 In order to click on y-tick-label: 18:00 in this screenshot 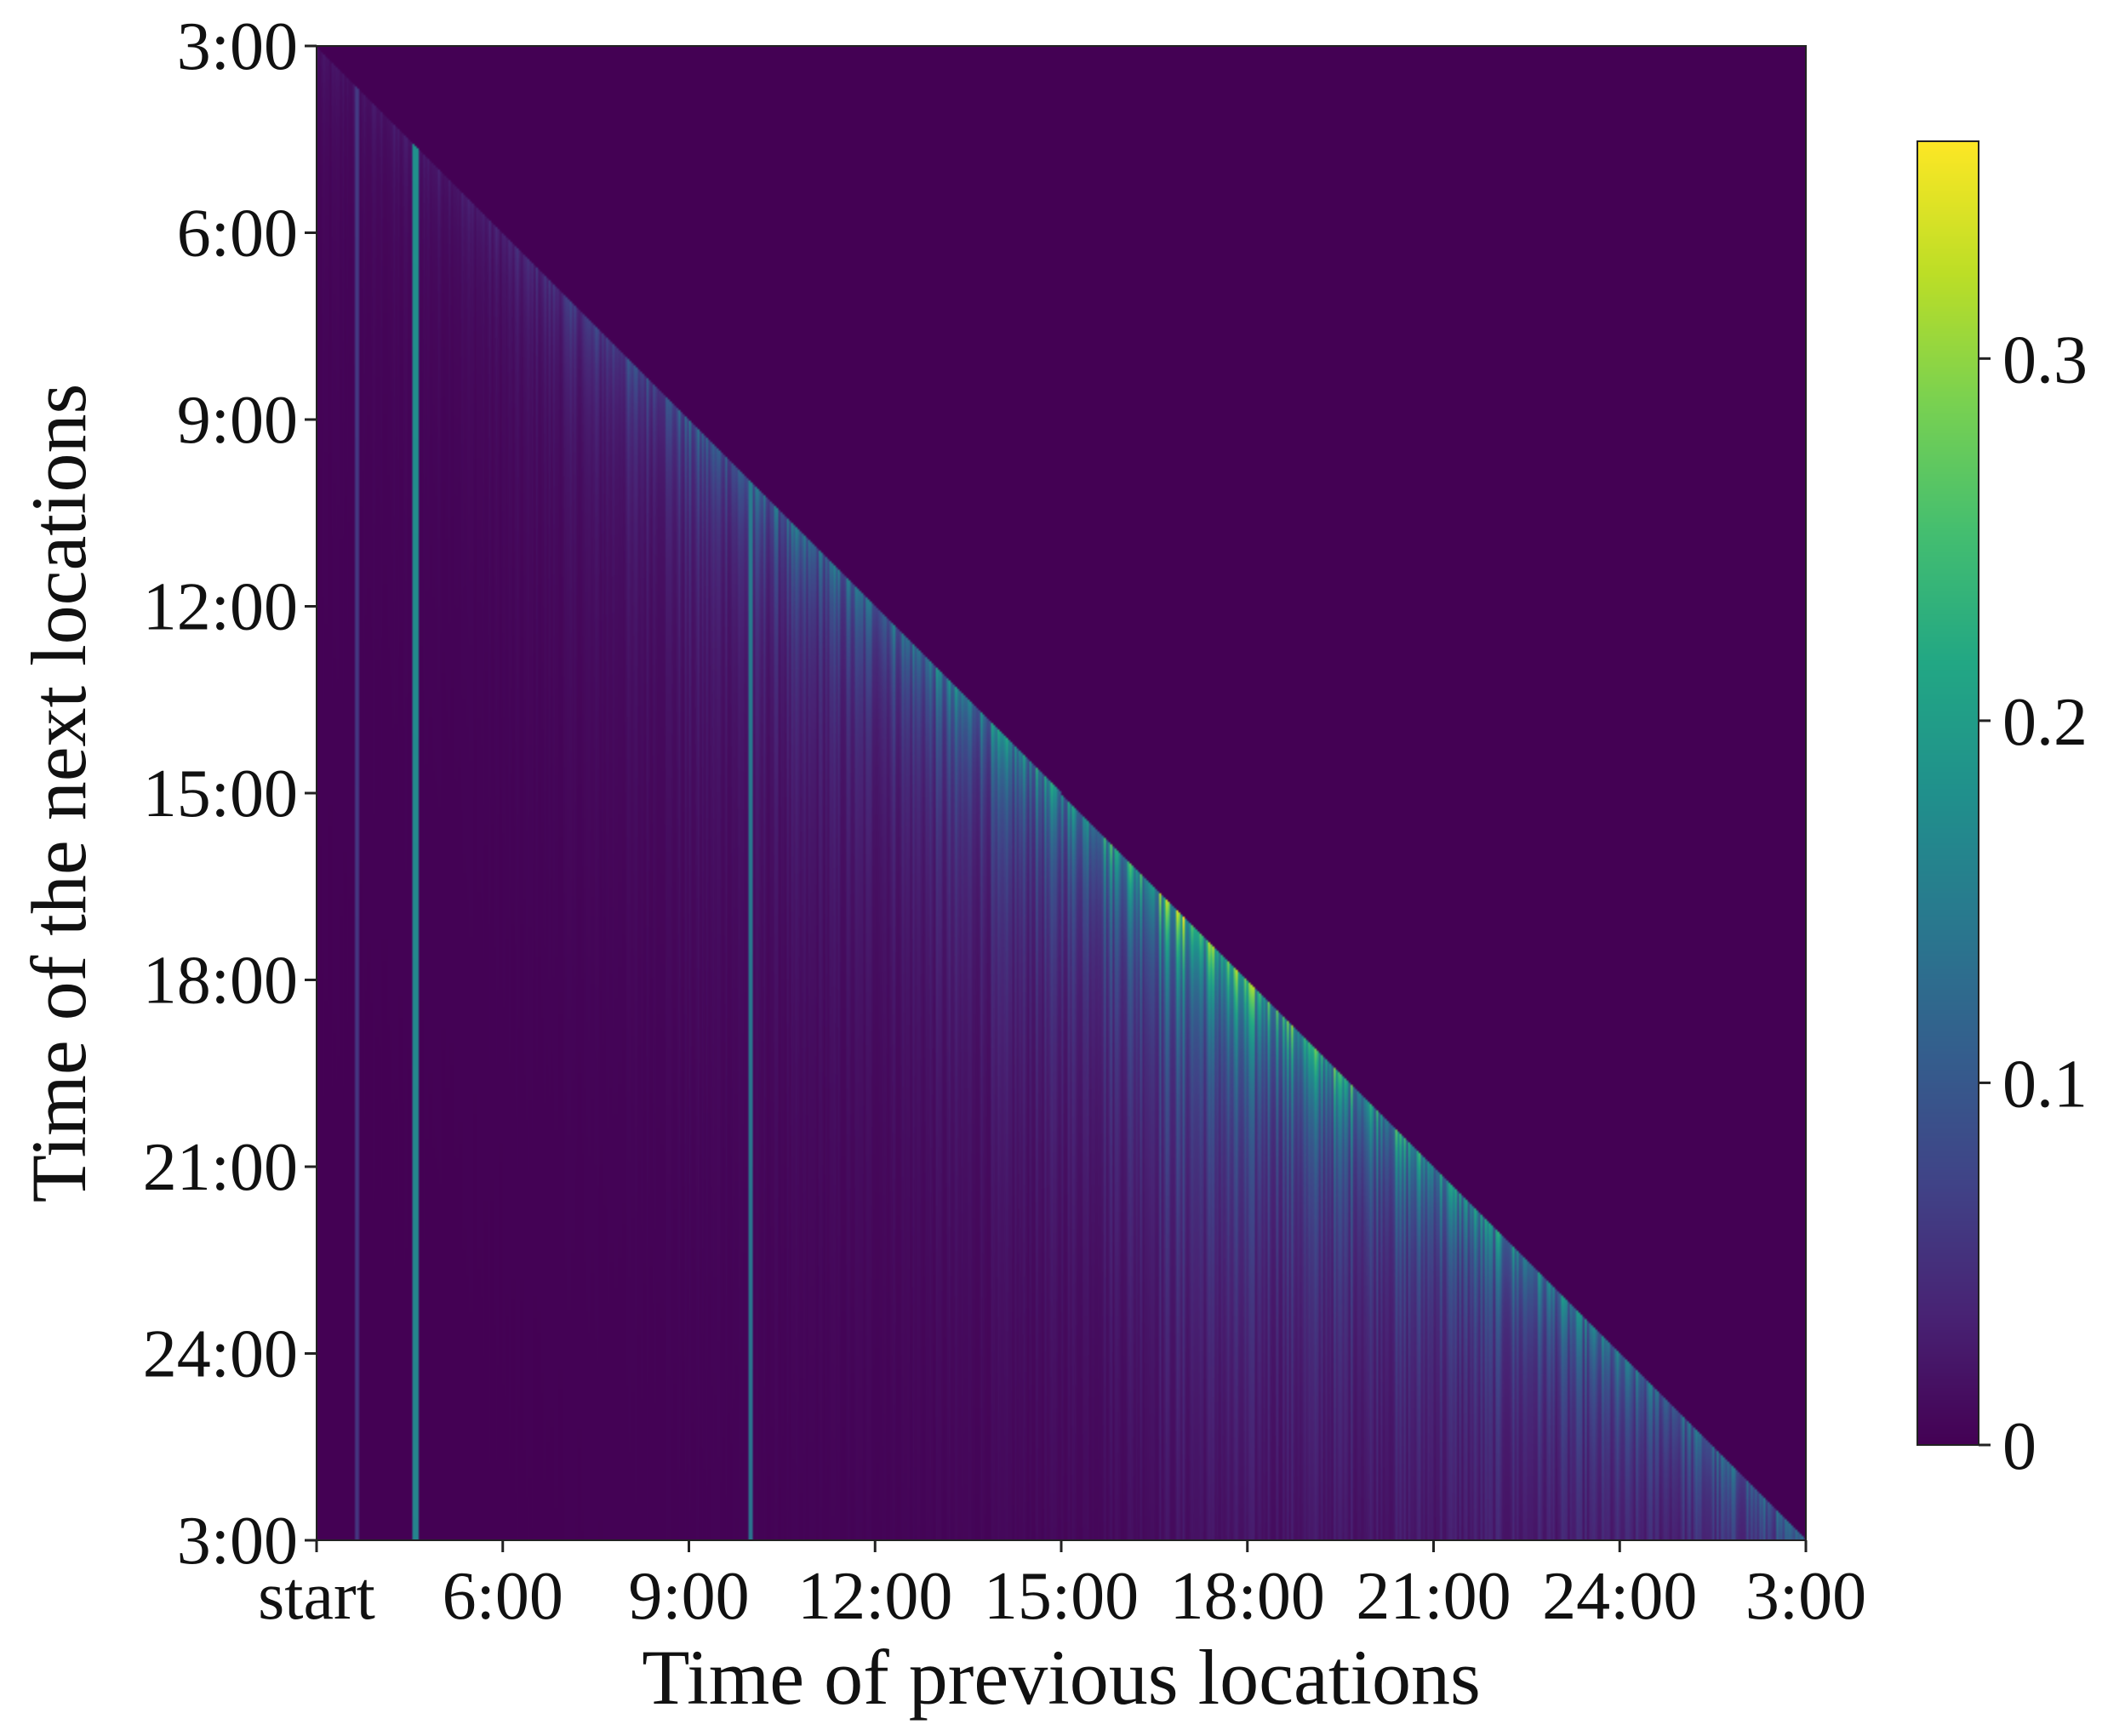, I will do `click(220, 981)`.